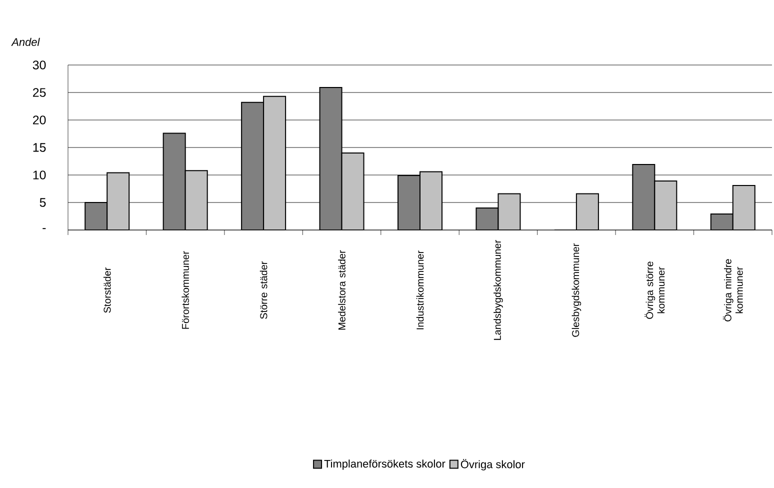  Describe the element at coordinates (264, 290) in the screenshot. I see `x-tick-label: Större städer` at that location.